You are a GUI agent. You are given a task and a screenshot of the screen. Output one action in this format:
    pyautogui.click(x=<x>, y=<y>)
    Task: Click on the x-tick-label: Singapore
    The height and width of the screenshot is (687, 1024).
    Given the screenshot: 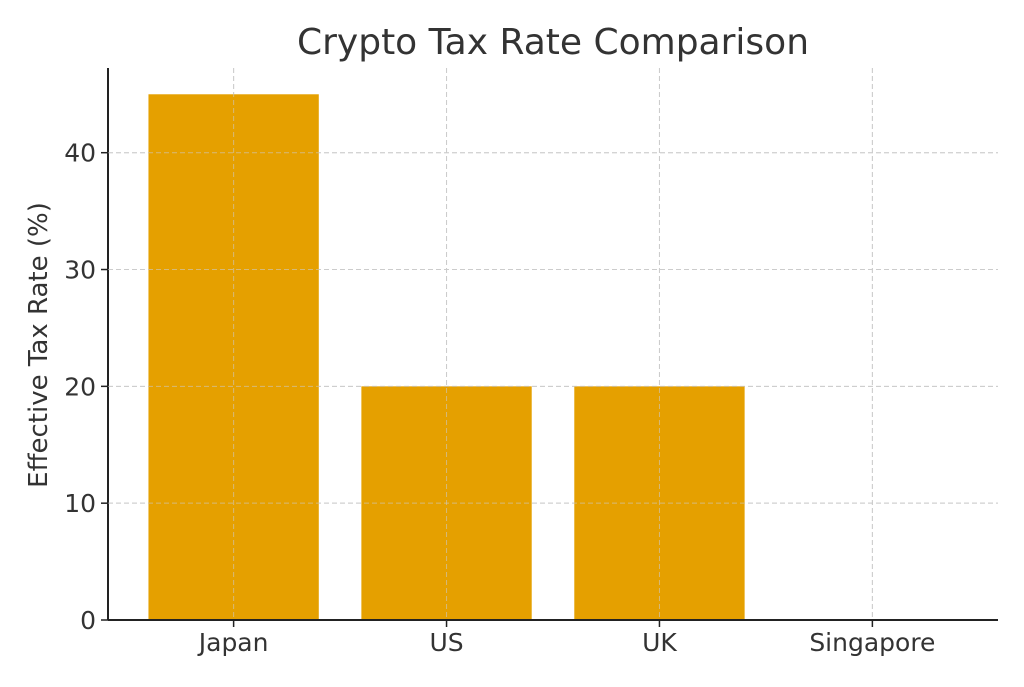 What is the action you would take?
    pyautogui.click(x=872, y=642)
    